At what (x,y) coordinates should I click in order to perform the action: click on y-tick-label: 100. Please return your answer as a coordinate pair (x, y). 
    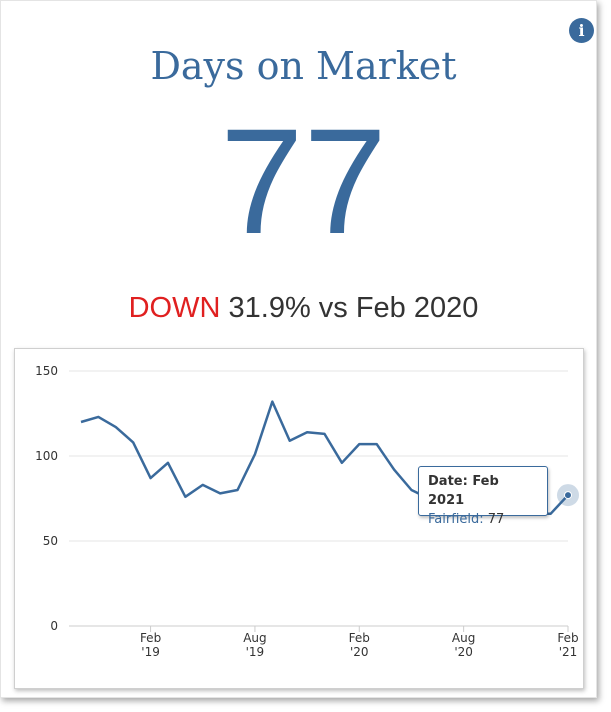
    Looking at the image, I should click on (46, 456).